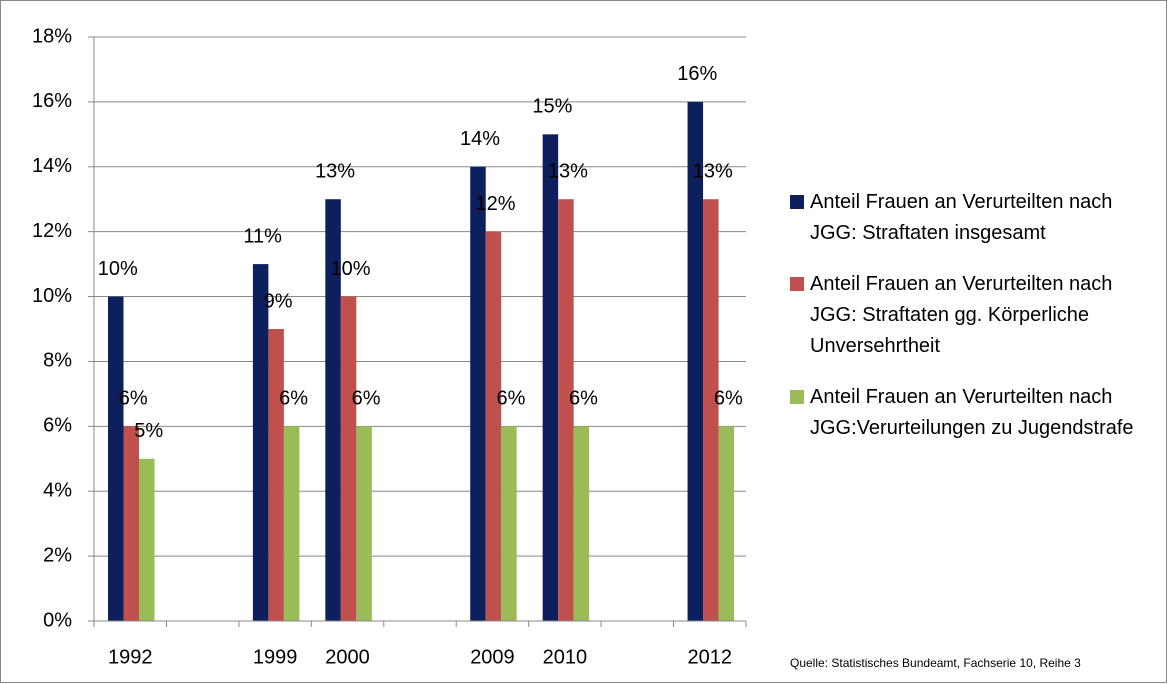 The width and height of the screenshot is (1168, 684). What do you see at coordinates (492, 657) in the screenshot?
I see `x-tick-label: 2009` at bounding box center [492, 657].